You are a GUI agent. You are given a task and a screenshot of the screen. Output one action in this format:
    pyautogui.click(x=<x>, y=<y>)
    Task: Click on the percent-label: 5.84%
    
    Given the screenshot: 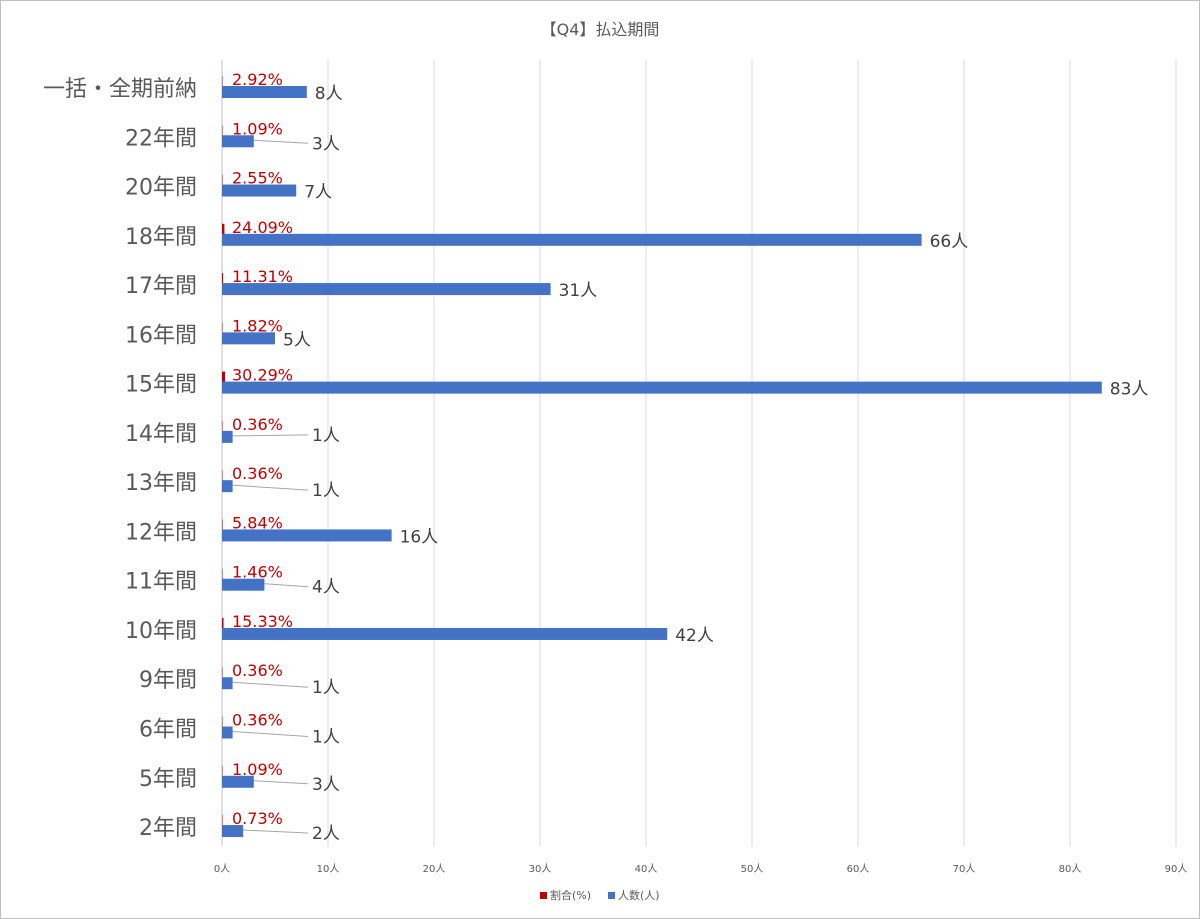 What is the action you would take?
    pyautogui.click(x=257, y=522)
    